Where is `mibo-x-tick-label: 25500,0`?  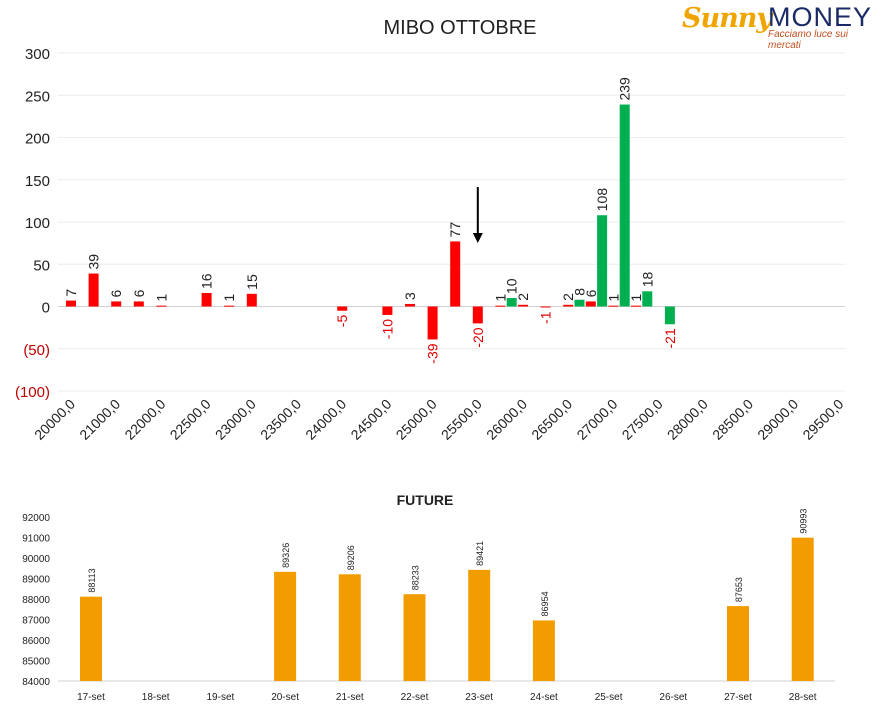 mibo-x-tick-label: 25500,0 is located at coordinates (461, 419).